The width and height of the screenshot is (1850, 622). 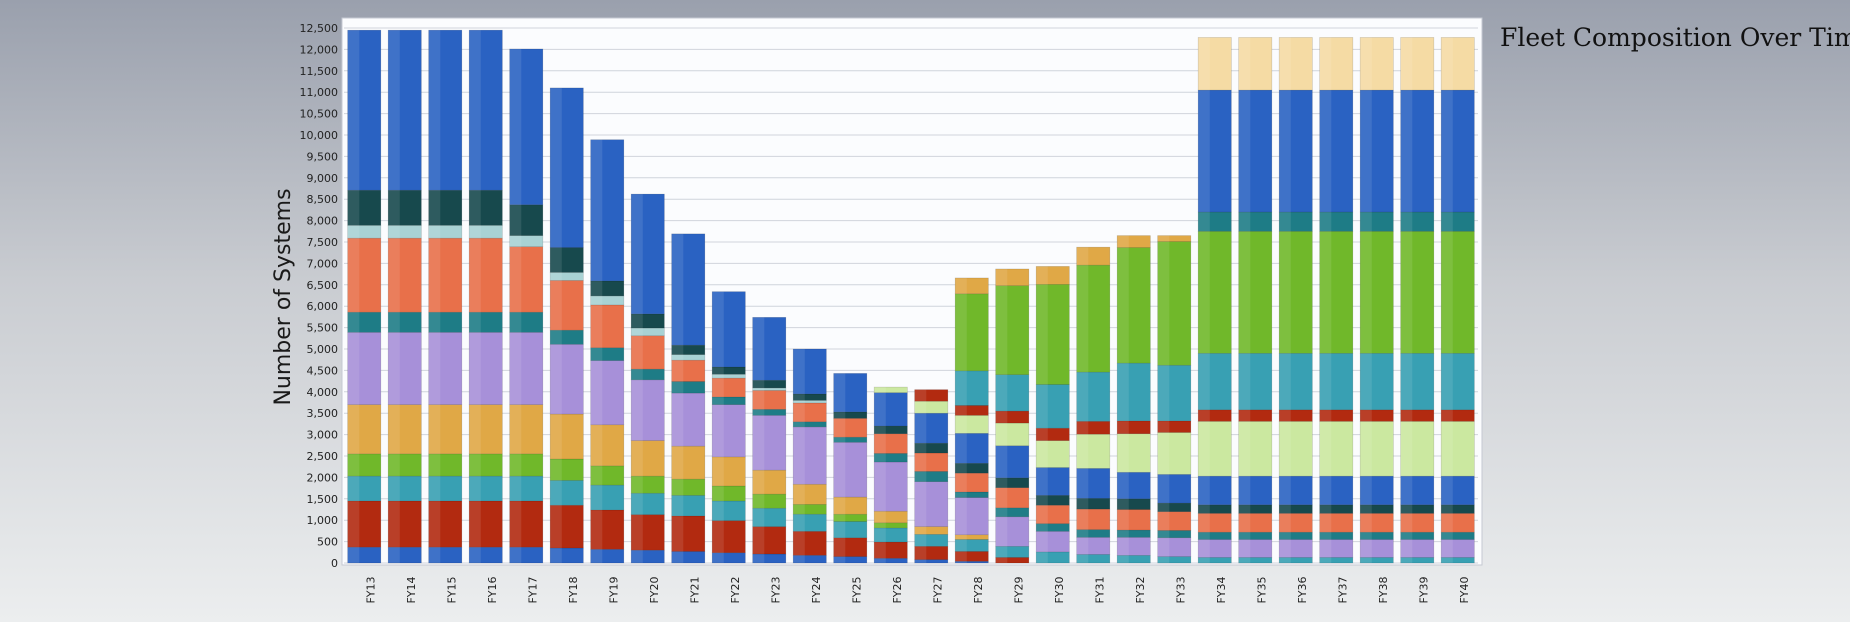 What do you see at coordinates (654, 589) in the screenshot?
I see `x-tick-label: FY20` at bounding box center [654, 589].